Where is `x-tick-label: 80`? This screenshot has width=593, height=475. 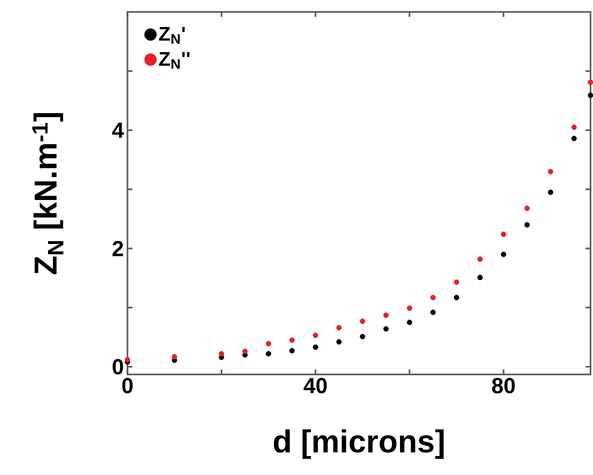 x-tick-label: 80 is located at coordinates (503, 386).